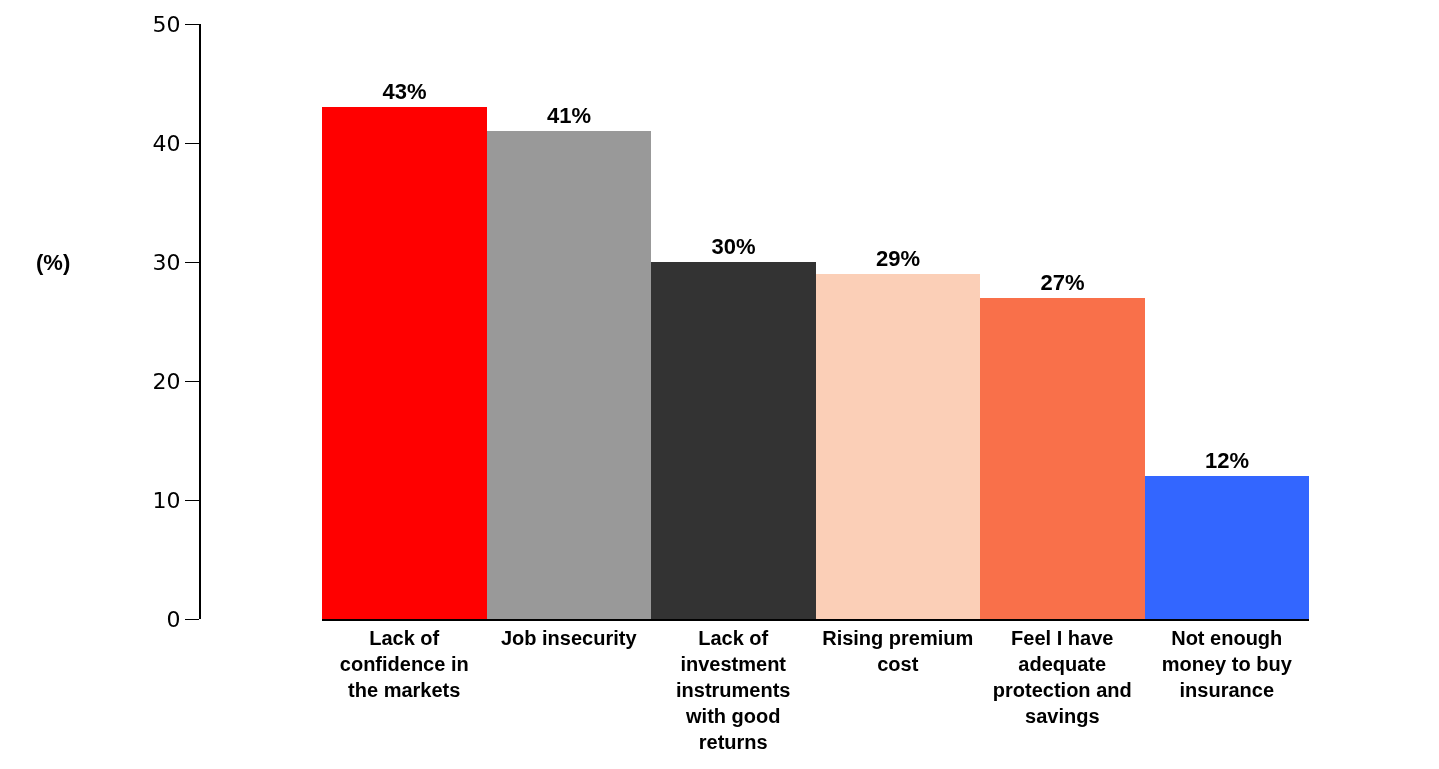  What do you see at coordinates (733, 246) in the screenshot?
I see `data-label: 30%` at bounding box center [733, 246].